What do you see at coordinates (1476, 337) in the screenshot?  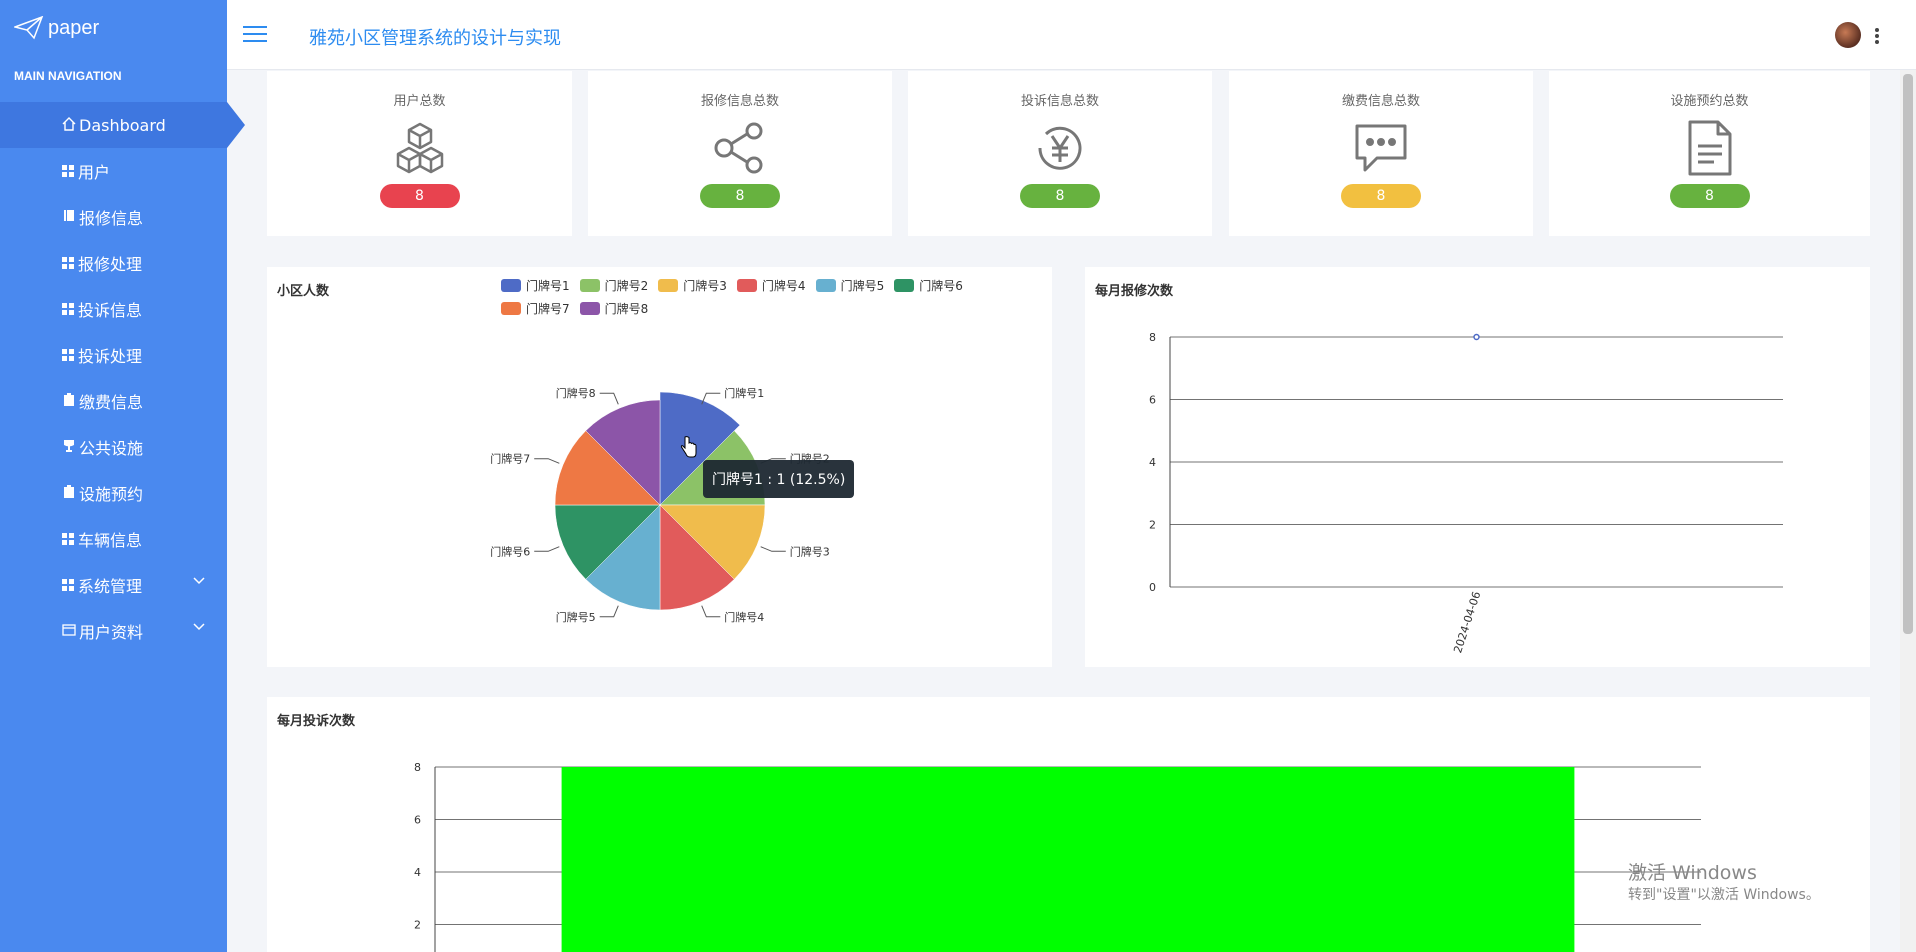 I see `line-point` at bounding box center [1476, 337].